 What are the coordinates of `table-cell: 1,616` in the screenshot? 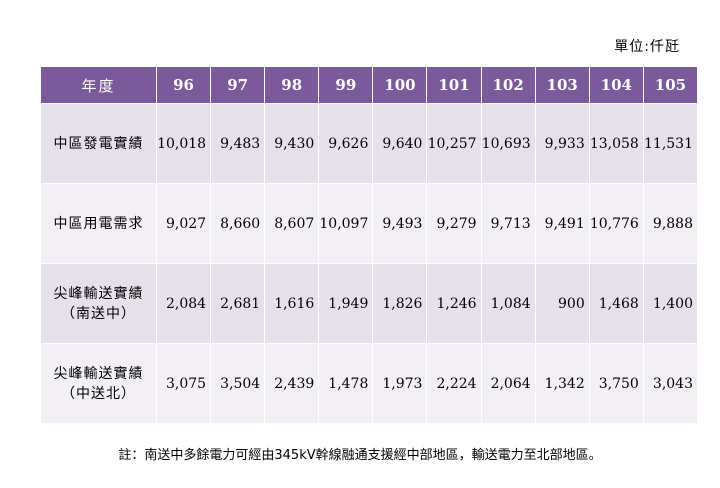 It's located at (292, 303).